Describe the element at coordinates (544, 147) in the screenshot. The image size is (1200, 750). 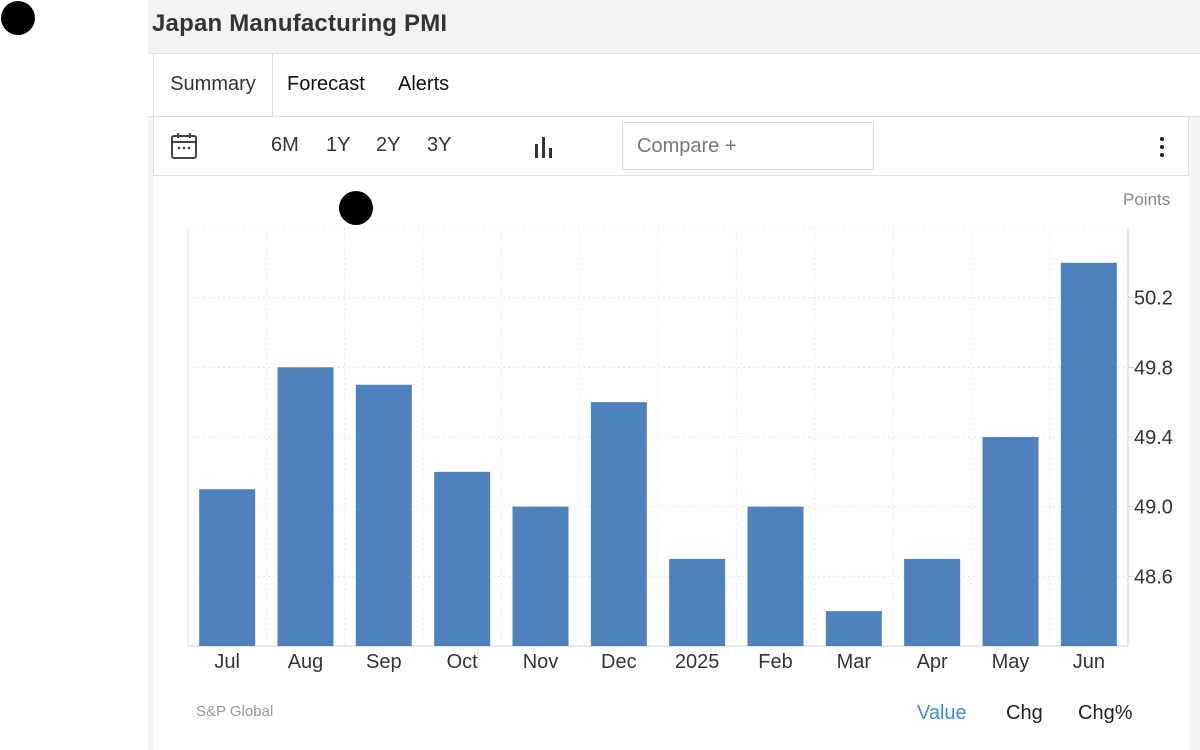
I see `bar-chart-icon` at that location.